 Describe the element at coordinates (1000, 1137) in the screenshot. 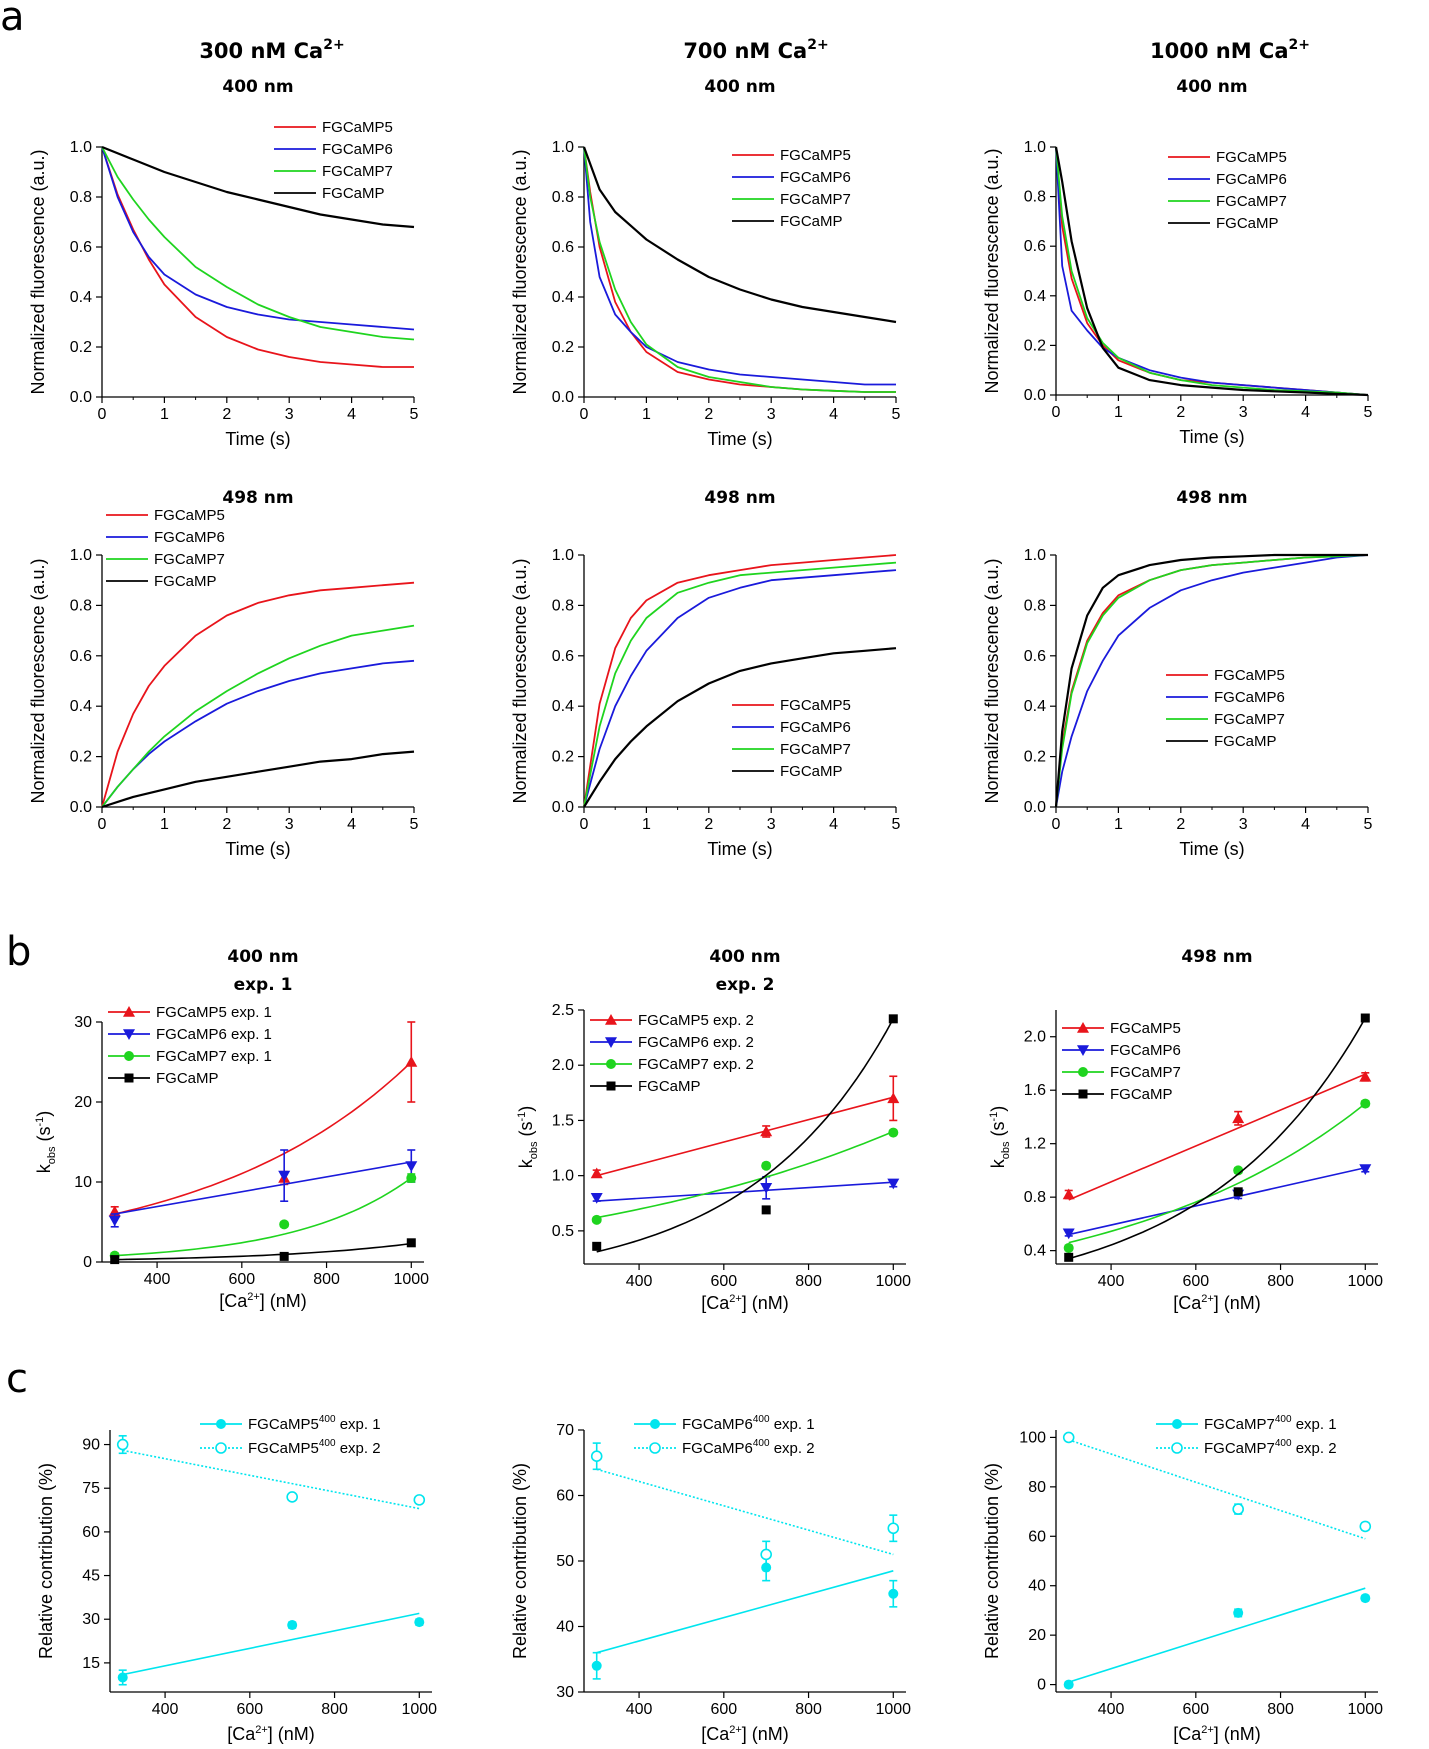

I see `y-axis-label: kobs (s-1)` at that location.